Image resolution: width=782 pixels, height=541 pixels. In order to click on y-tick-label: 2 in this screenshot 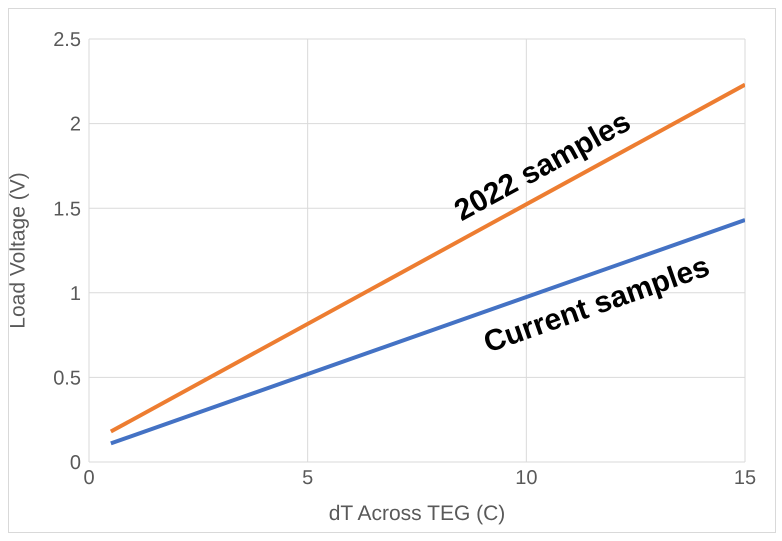, I will do `click(75, 125)`.